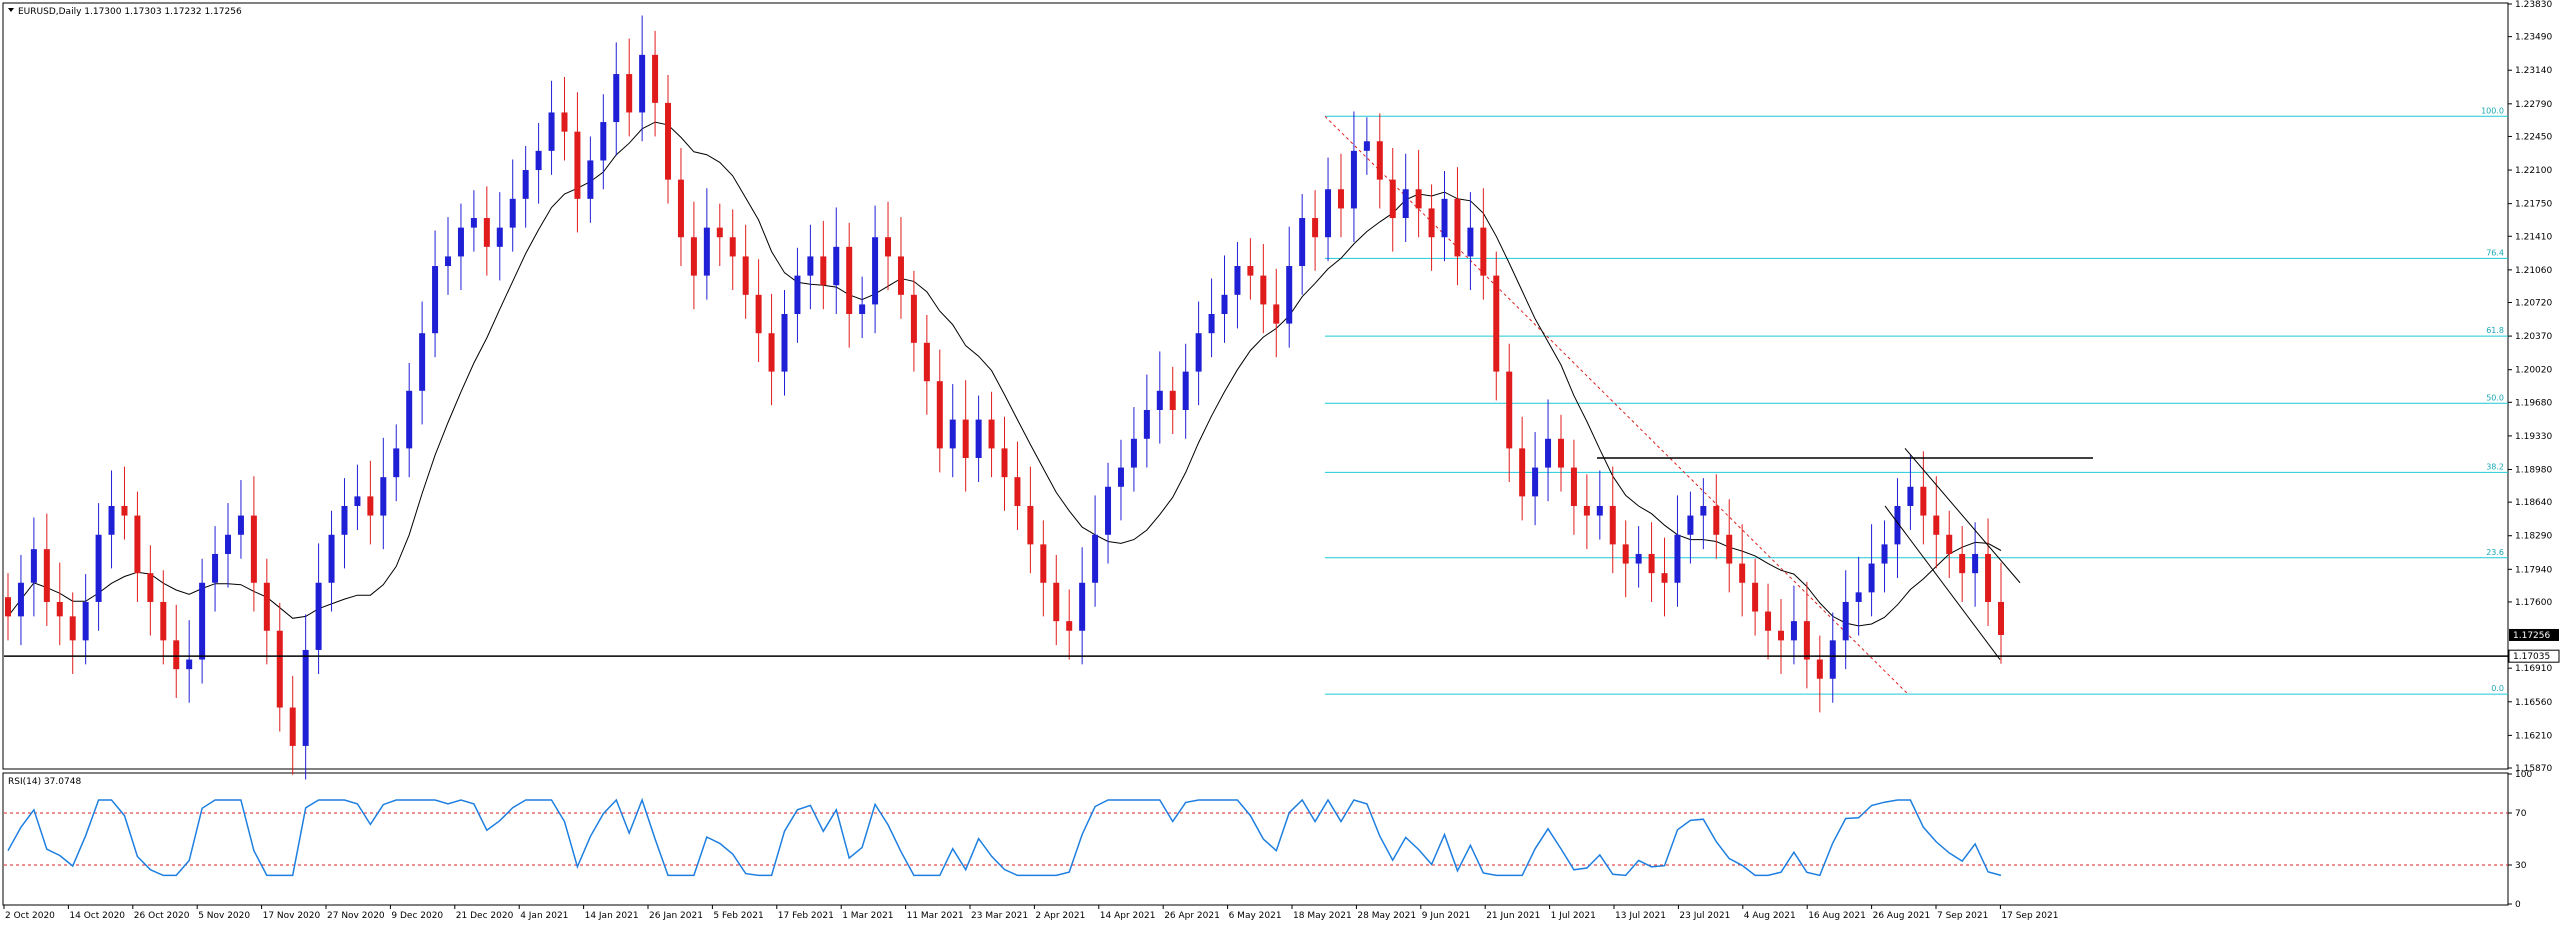 This screenshot has height=926, width=2562. What do you see at coordinates (485, 916) in the screenshot?
I see `time-tick-label: 21 Dec 2020` at bounding box center [485, 916].